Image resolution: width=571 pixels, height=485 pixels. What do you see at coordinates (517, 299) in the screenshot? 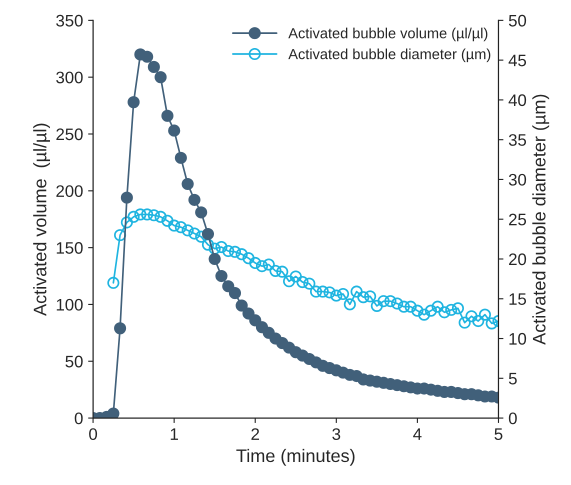
I see `y2-tick-label: 15` at bounding box center [517, 299].